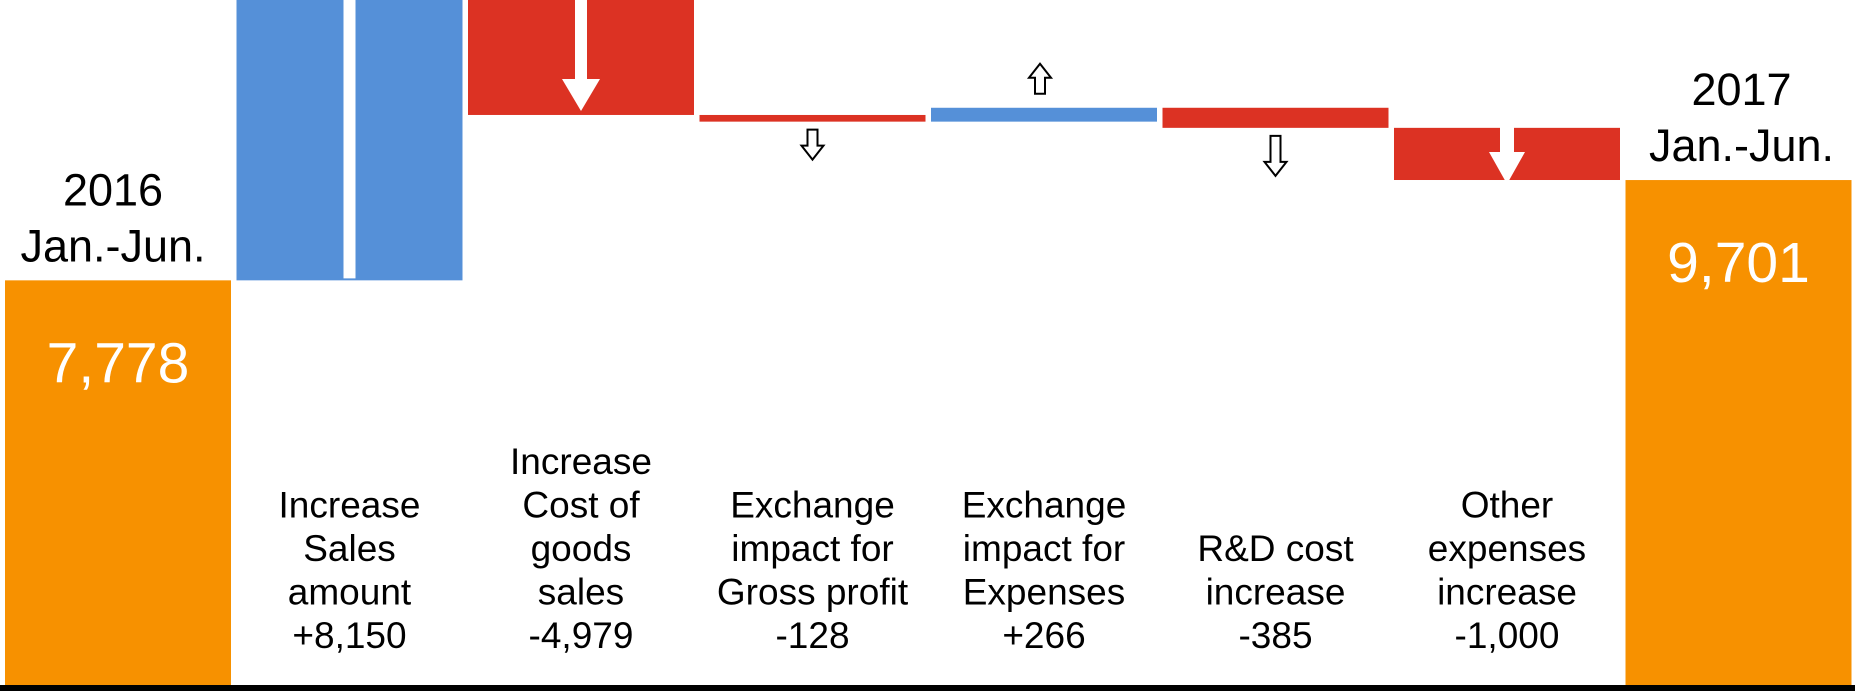  What do you see at coordinates (1507, 592) in the screenshot?
I see `category-label-7-line-3: increase` at bounding box center [1507, 592].